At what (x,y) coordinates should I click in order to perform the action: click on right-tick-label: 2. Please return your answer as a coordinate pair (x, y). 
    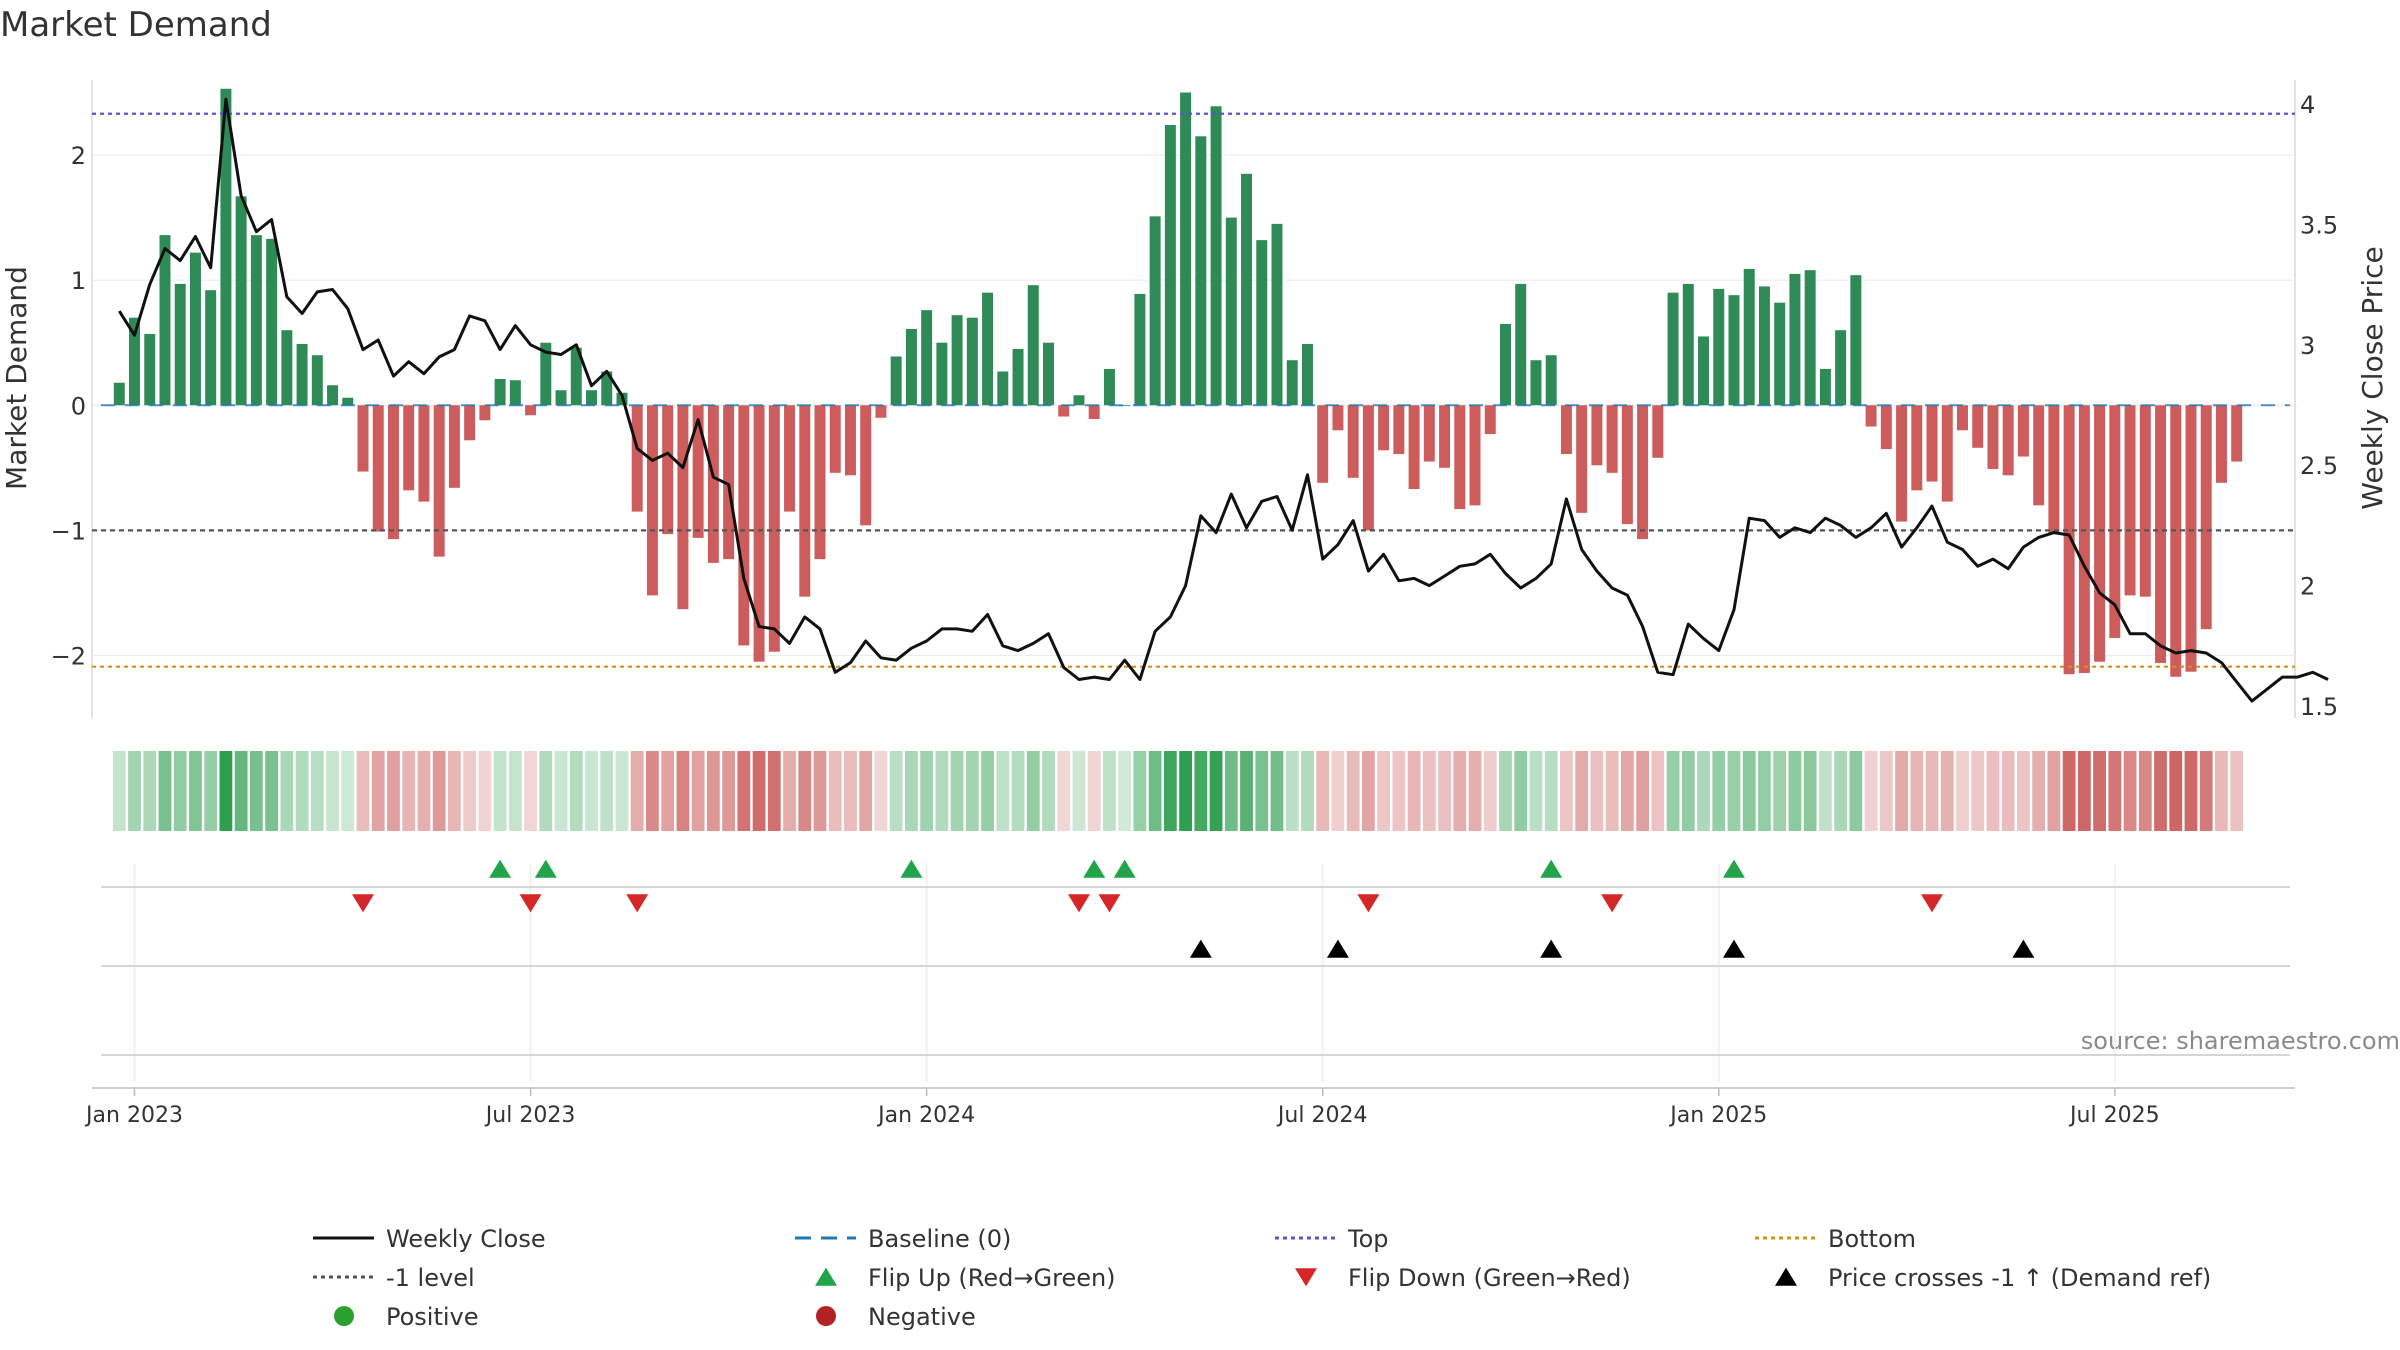
    Looking at the image, I should click on (2307, 587).